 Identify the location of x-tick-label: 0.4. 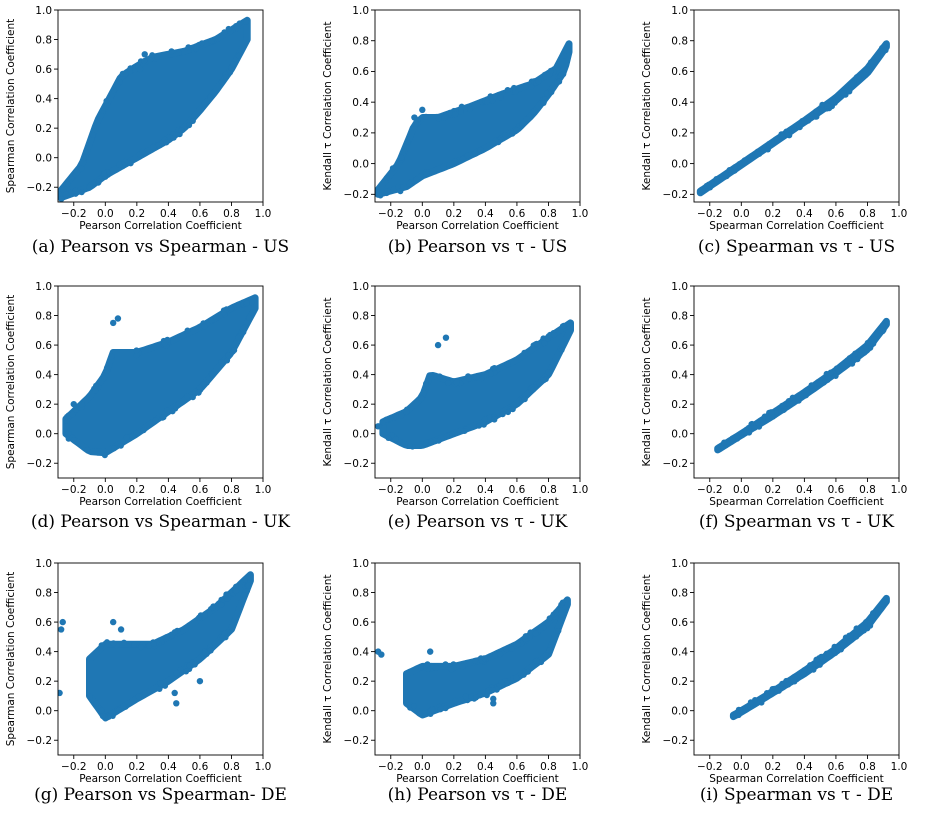
(485, 767).